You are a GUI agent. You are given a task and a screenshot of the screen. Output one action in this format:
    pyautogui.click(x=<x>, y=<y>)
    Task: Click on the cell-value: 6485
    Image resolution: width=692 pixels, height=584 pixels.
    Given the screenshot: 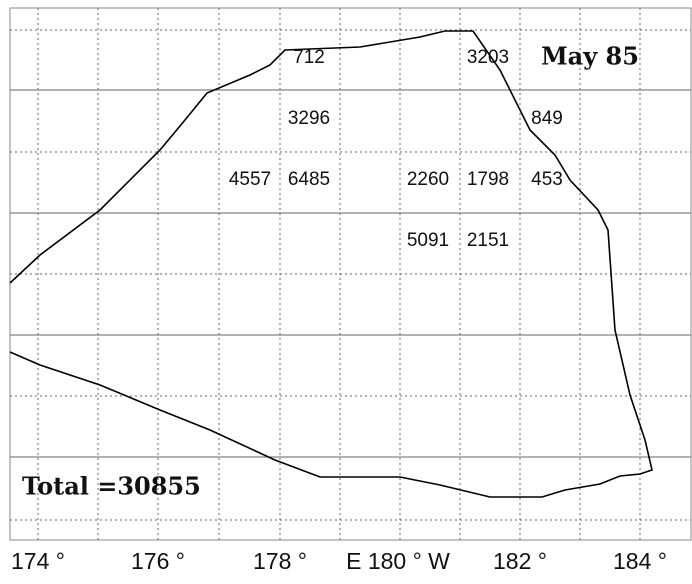 What is the action you would take?
    pyautogui.click(x=309, y=179)
    